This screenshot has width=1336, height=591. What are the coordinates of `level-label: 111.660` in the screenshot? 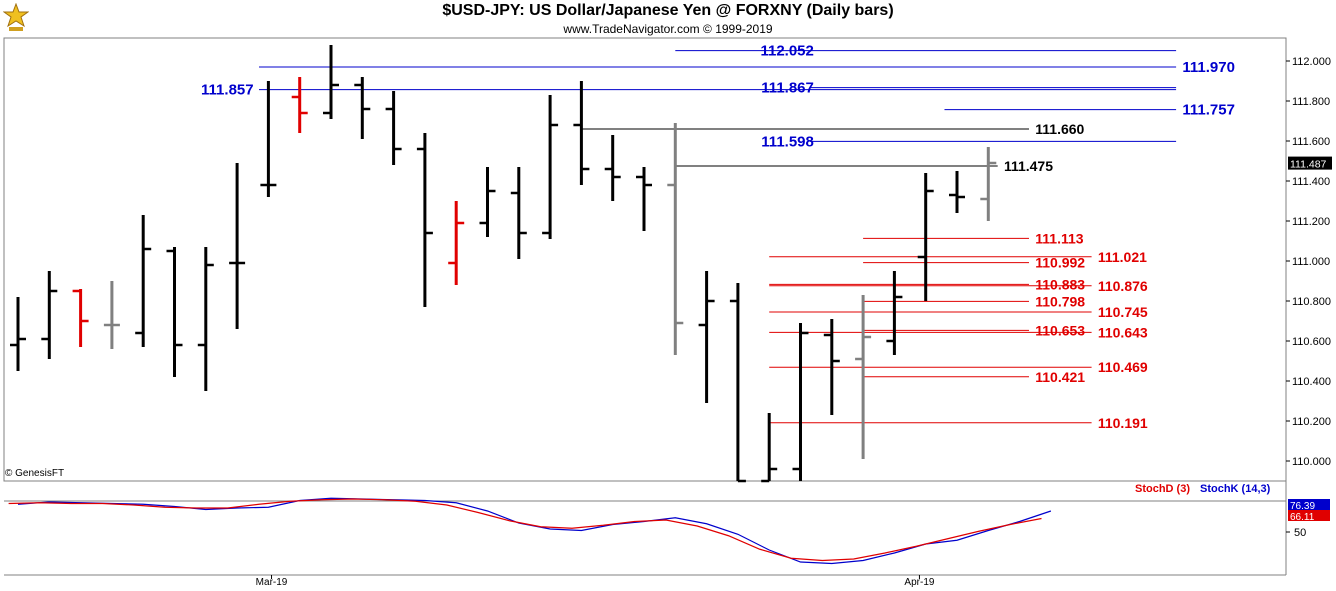 It's located at (1059, 129).